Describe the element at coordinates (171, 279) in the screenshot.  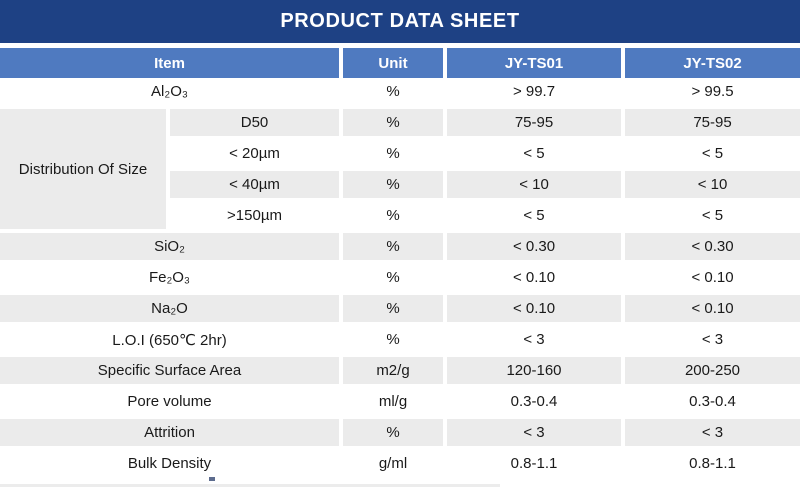
I see `cell-item: Fe₂O₃` at that location.